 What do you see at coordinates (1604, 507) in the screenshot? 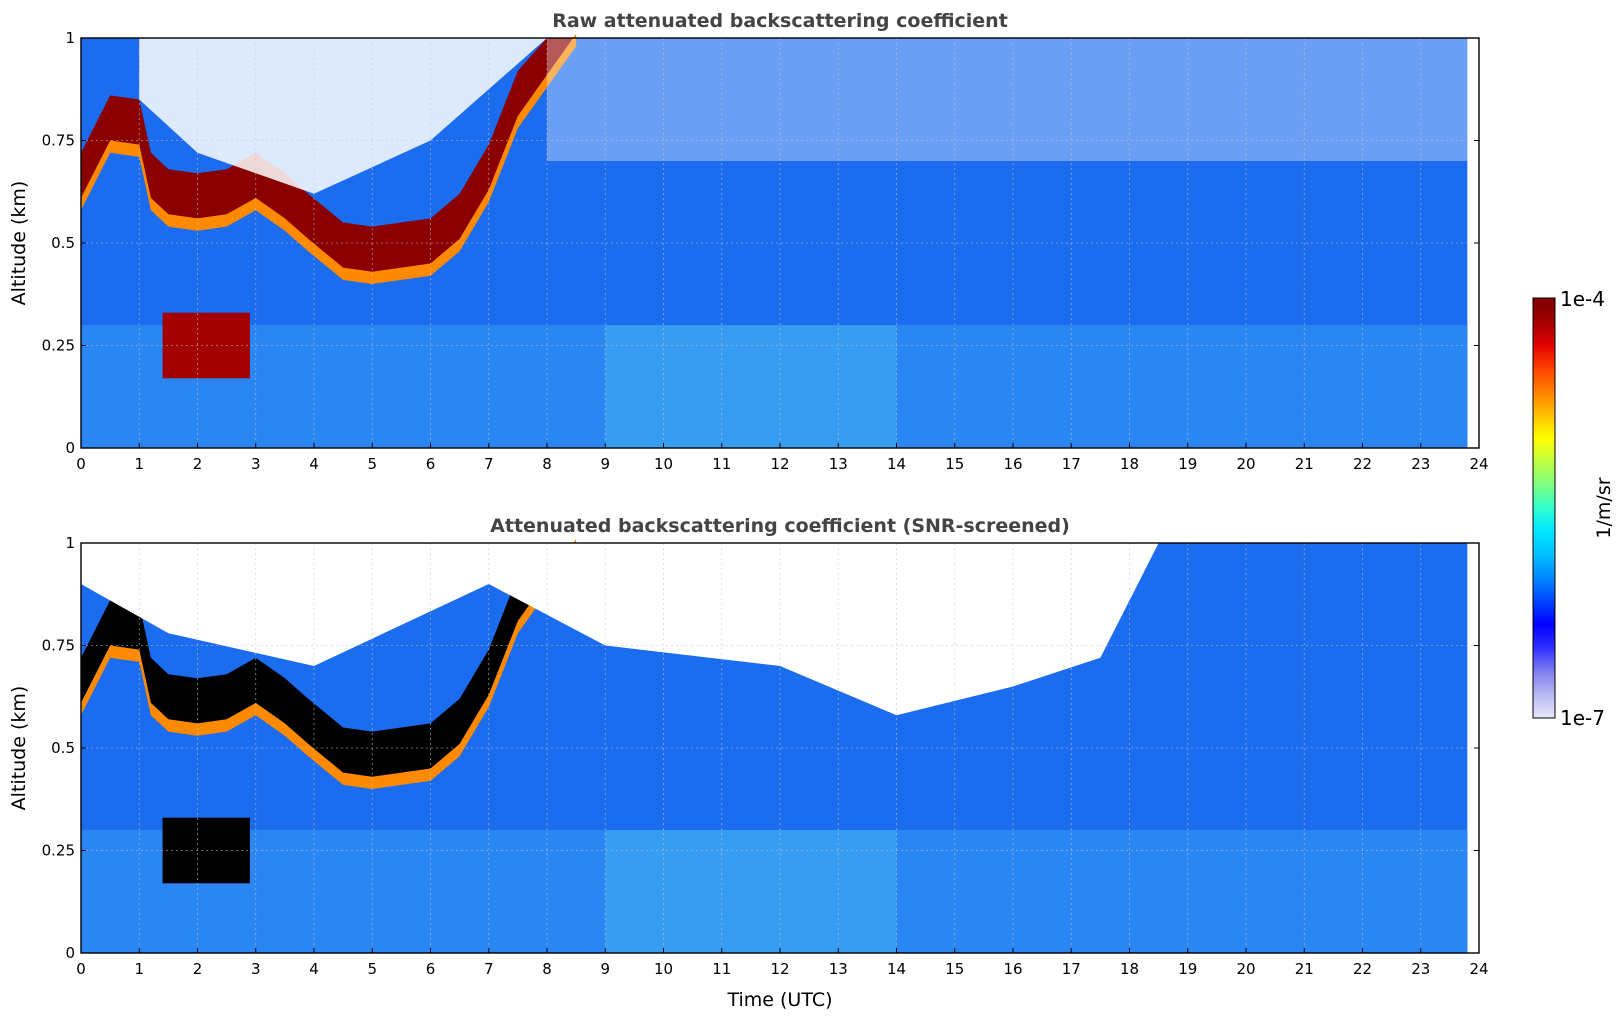
I see `colorbar-units-label: 1/m/sr` at bounding box center [1604, 507].